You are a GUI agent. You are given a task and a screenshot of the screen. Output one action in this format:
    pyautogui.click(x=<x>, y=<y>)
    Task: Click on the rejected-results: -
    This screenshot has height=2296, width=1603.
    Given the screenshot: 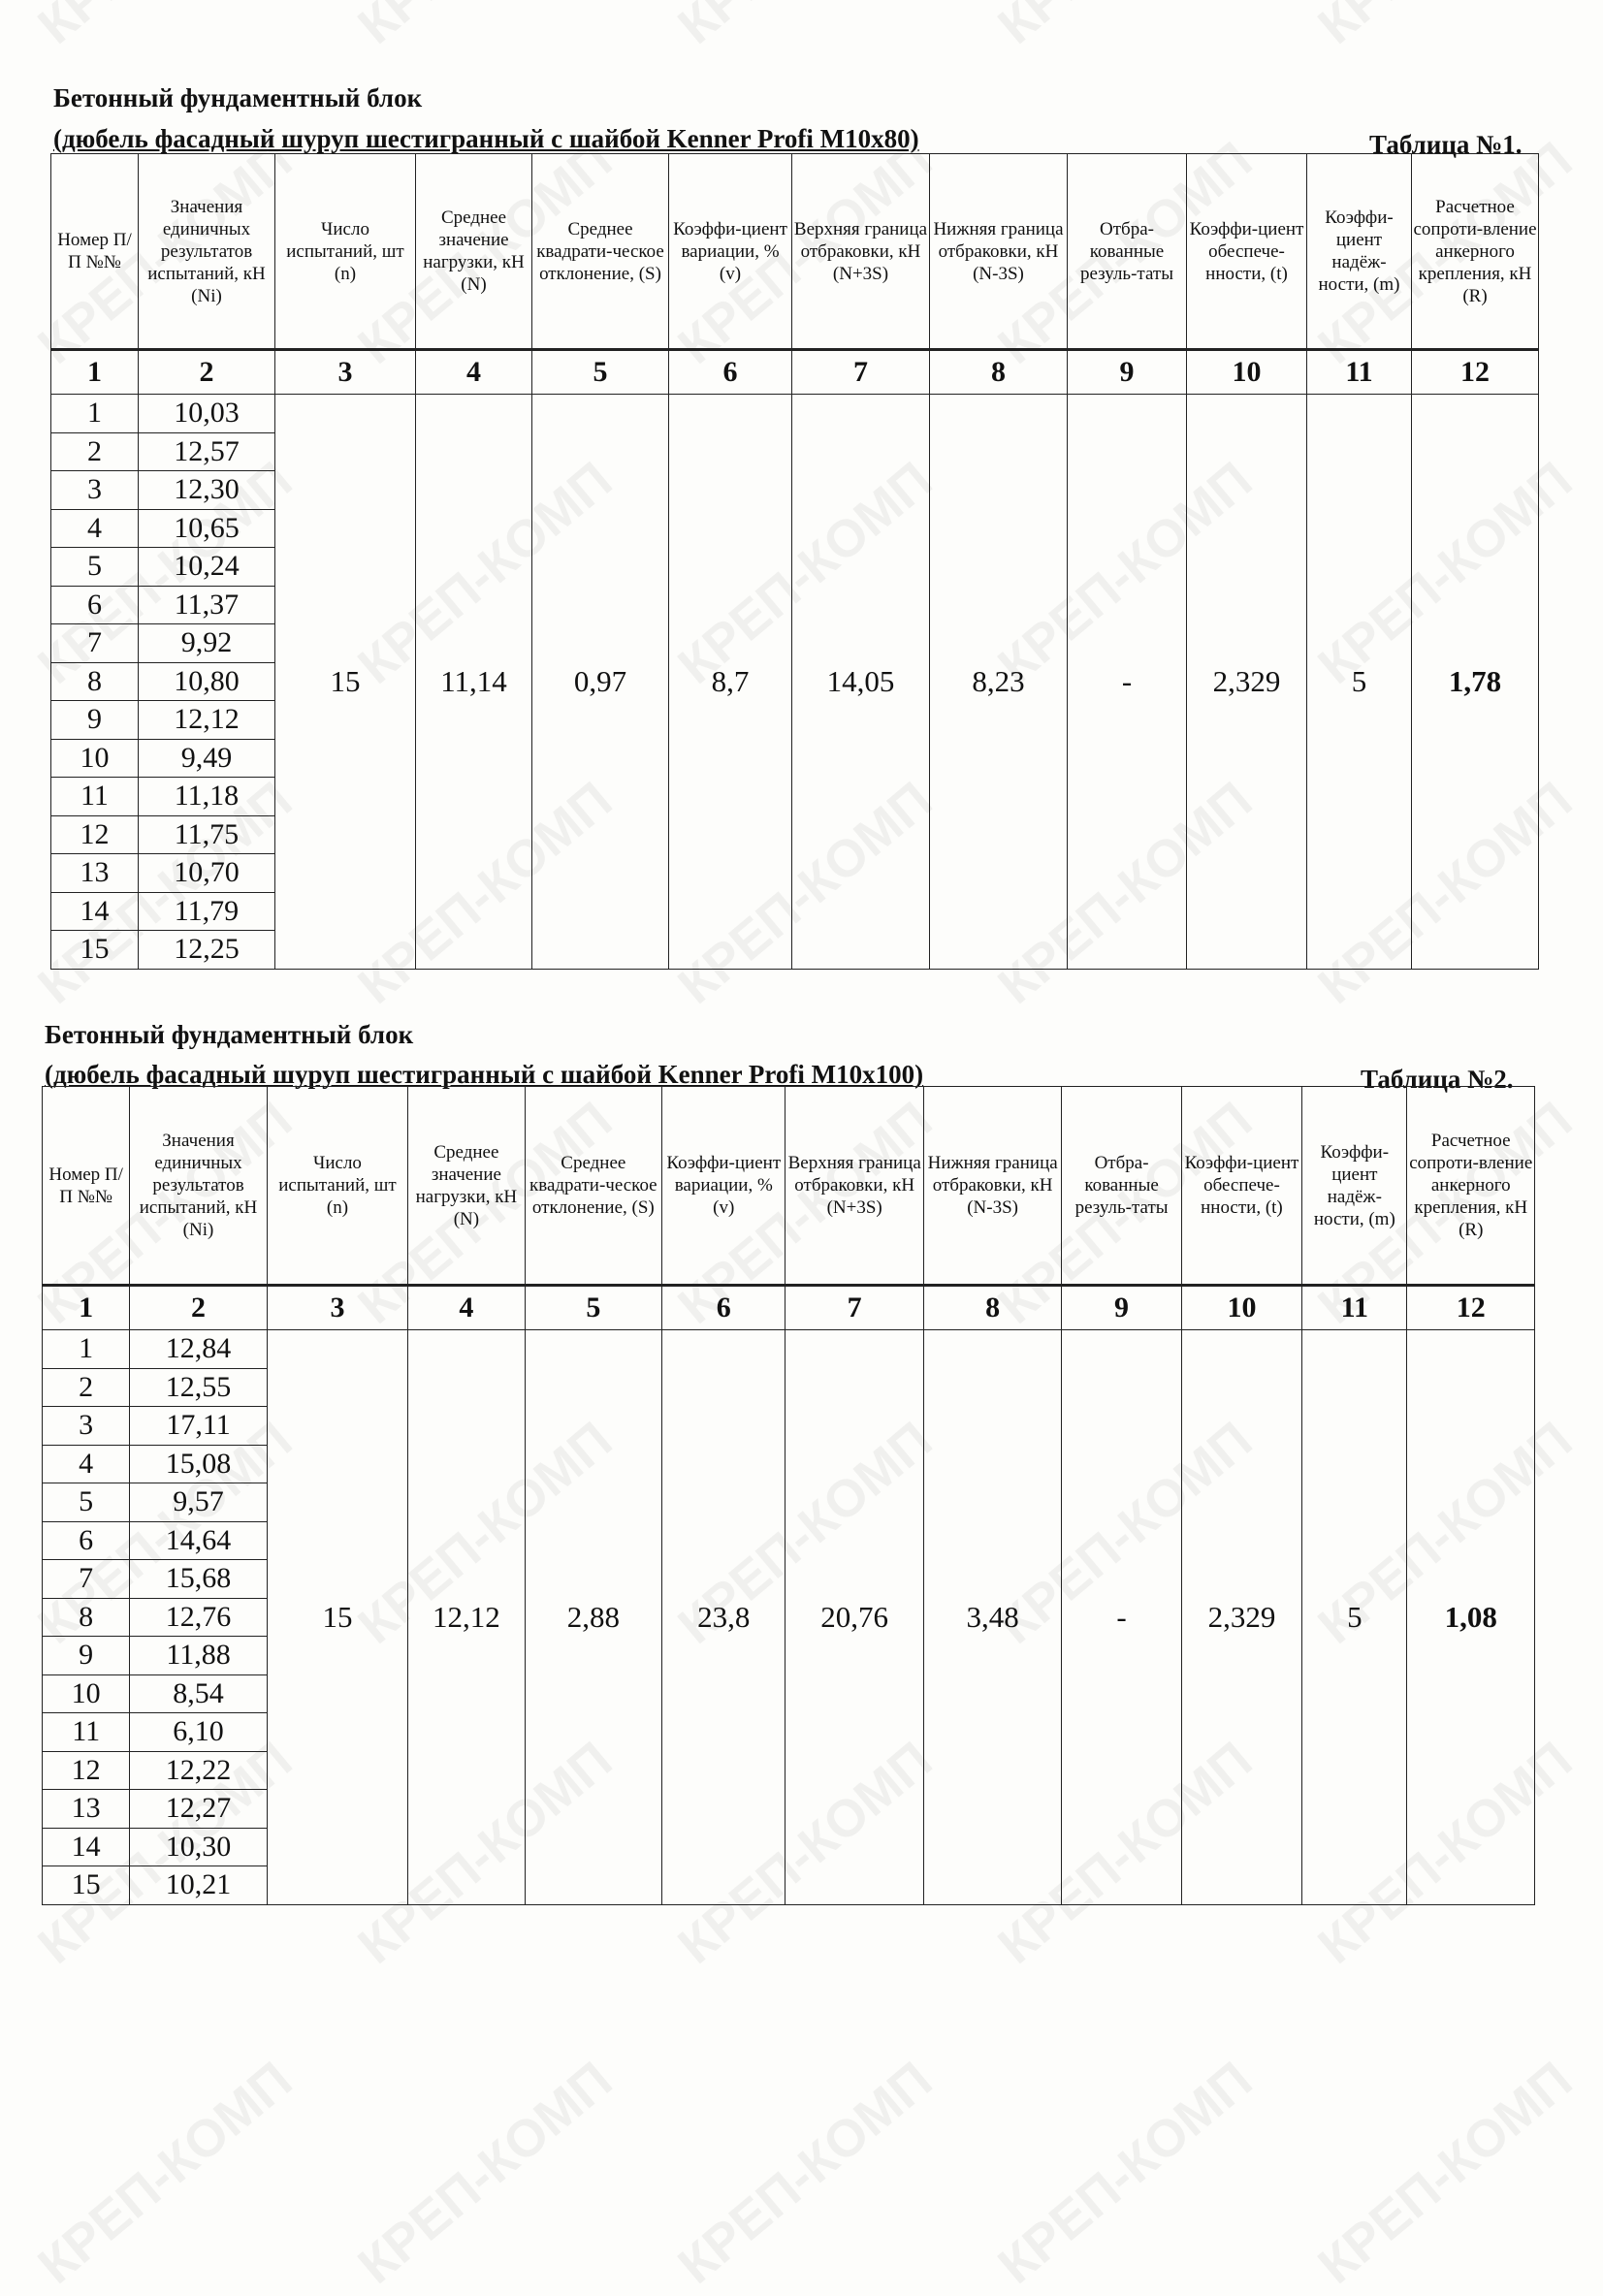 What is the action you would take?
    pyautogui.click(x=1127, y=682)
    